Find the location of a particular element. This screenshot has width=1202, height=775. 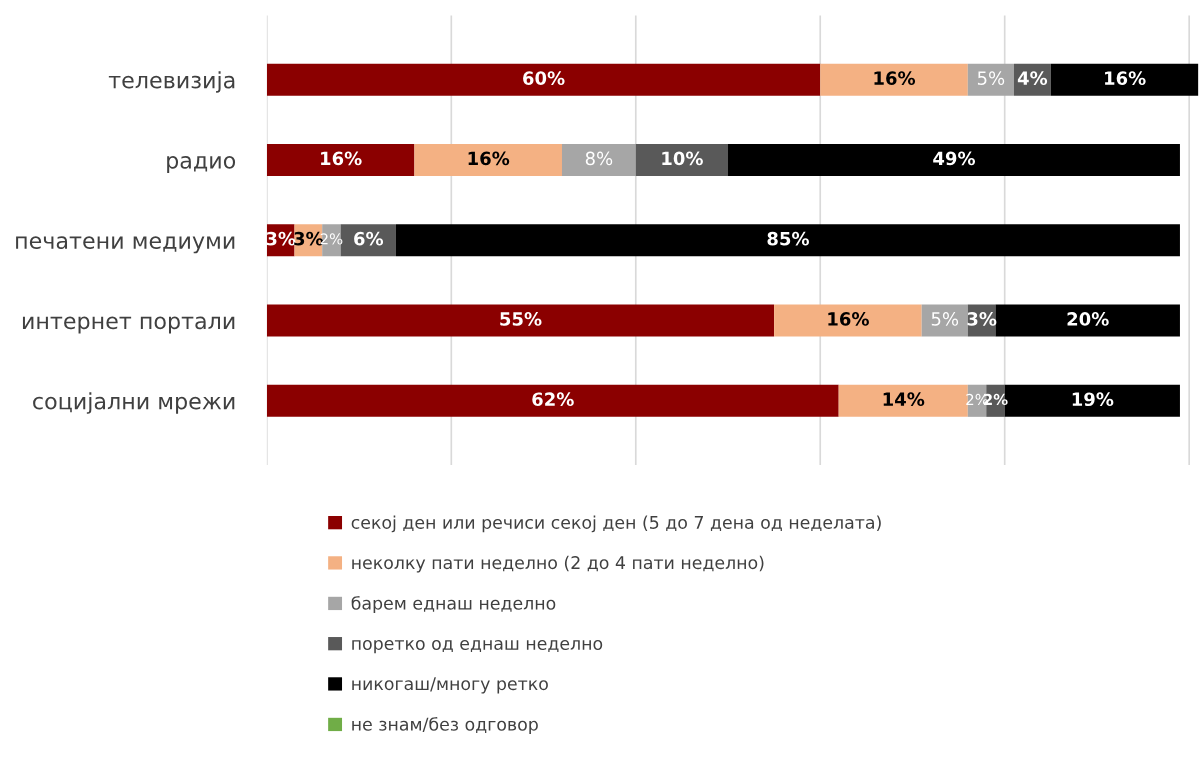

data-label: 85% is located at coordinates (788, 238).